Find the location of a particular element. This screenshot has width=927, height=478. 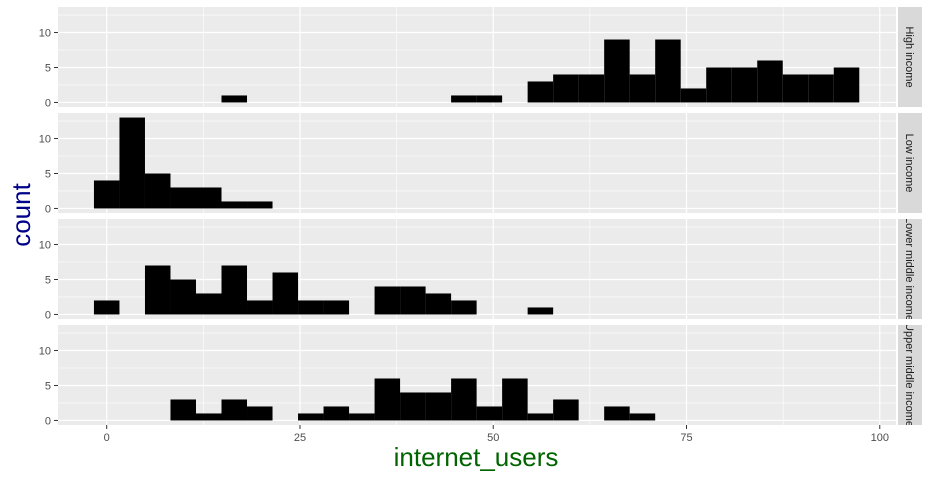

facet-strip-label: High income is located at coordinates (909, 56).